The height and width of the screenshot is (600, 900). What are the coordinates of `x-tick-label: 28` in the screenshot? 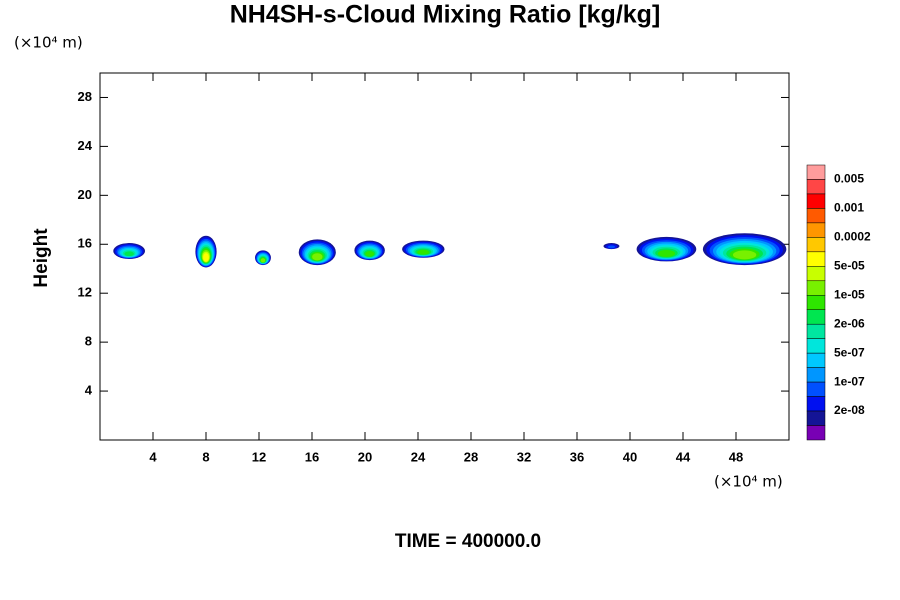 It's located at (471, 456).